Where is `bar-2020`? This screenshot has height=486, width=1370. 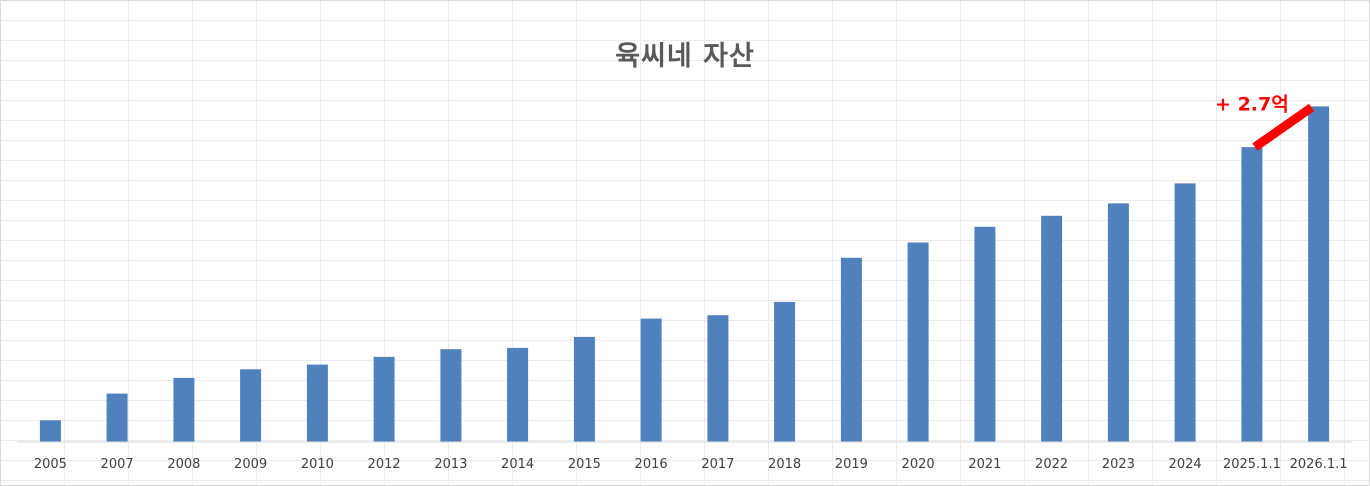 bar-2020 is located at coordinates (918, 342).